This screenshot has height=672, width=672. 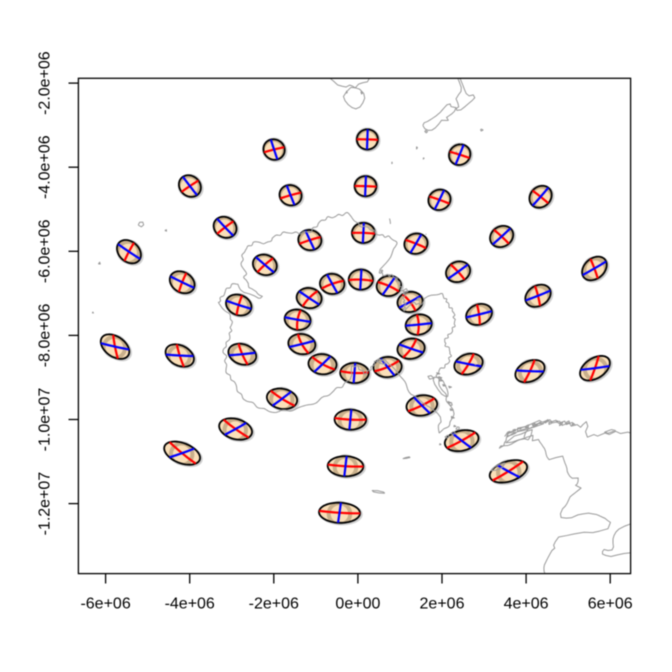 What do you see at coordinates (610, 604) in the screenshot?
I see `svg-text: 6e+06` at bounding box center [610, 604].